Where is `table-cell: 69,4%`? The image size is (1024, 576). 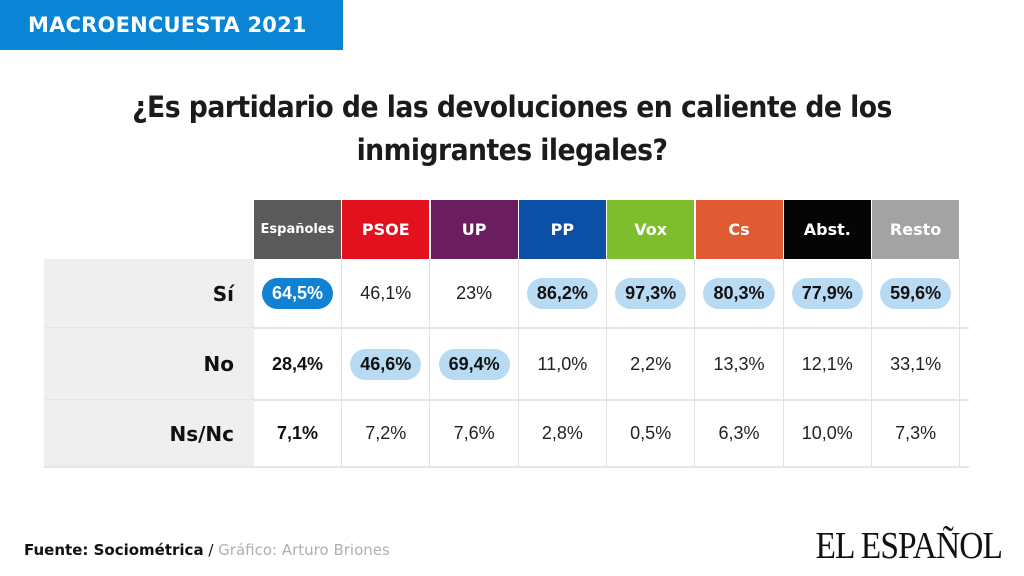 table-cell: 69,4% is located at coordinates (475, 364).